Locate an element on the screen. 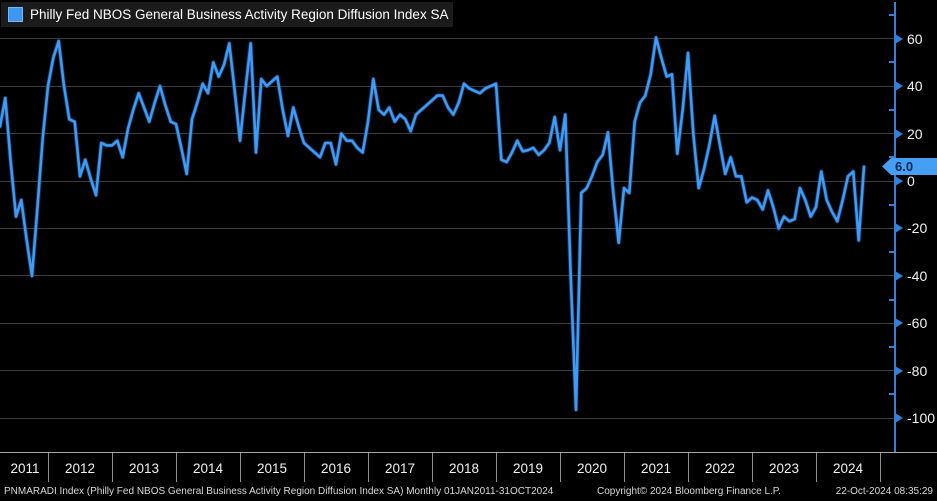 This screenshot has width=937, height=501. y-tick-label: 60 is located at coordinates (915, 38).